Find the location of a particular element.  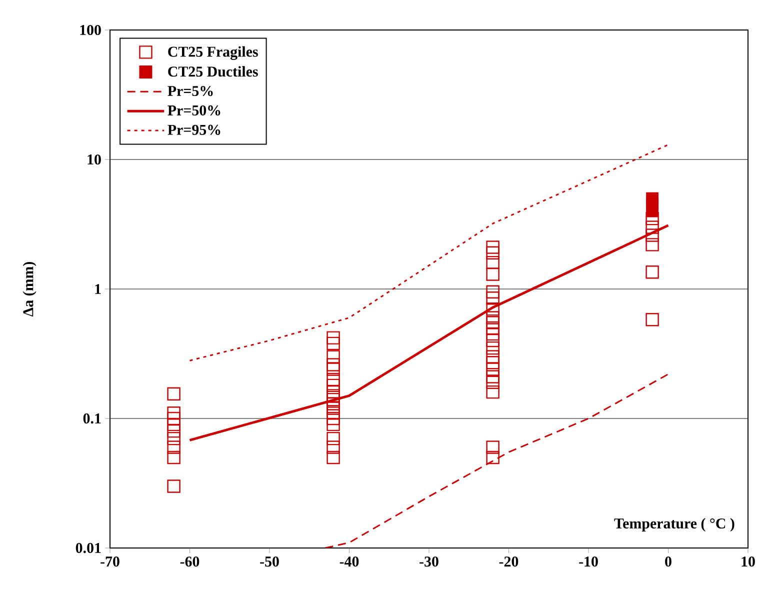

x-axis-title: Temperature ( °C ) is located at coordinates (674, 525).